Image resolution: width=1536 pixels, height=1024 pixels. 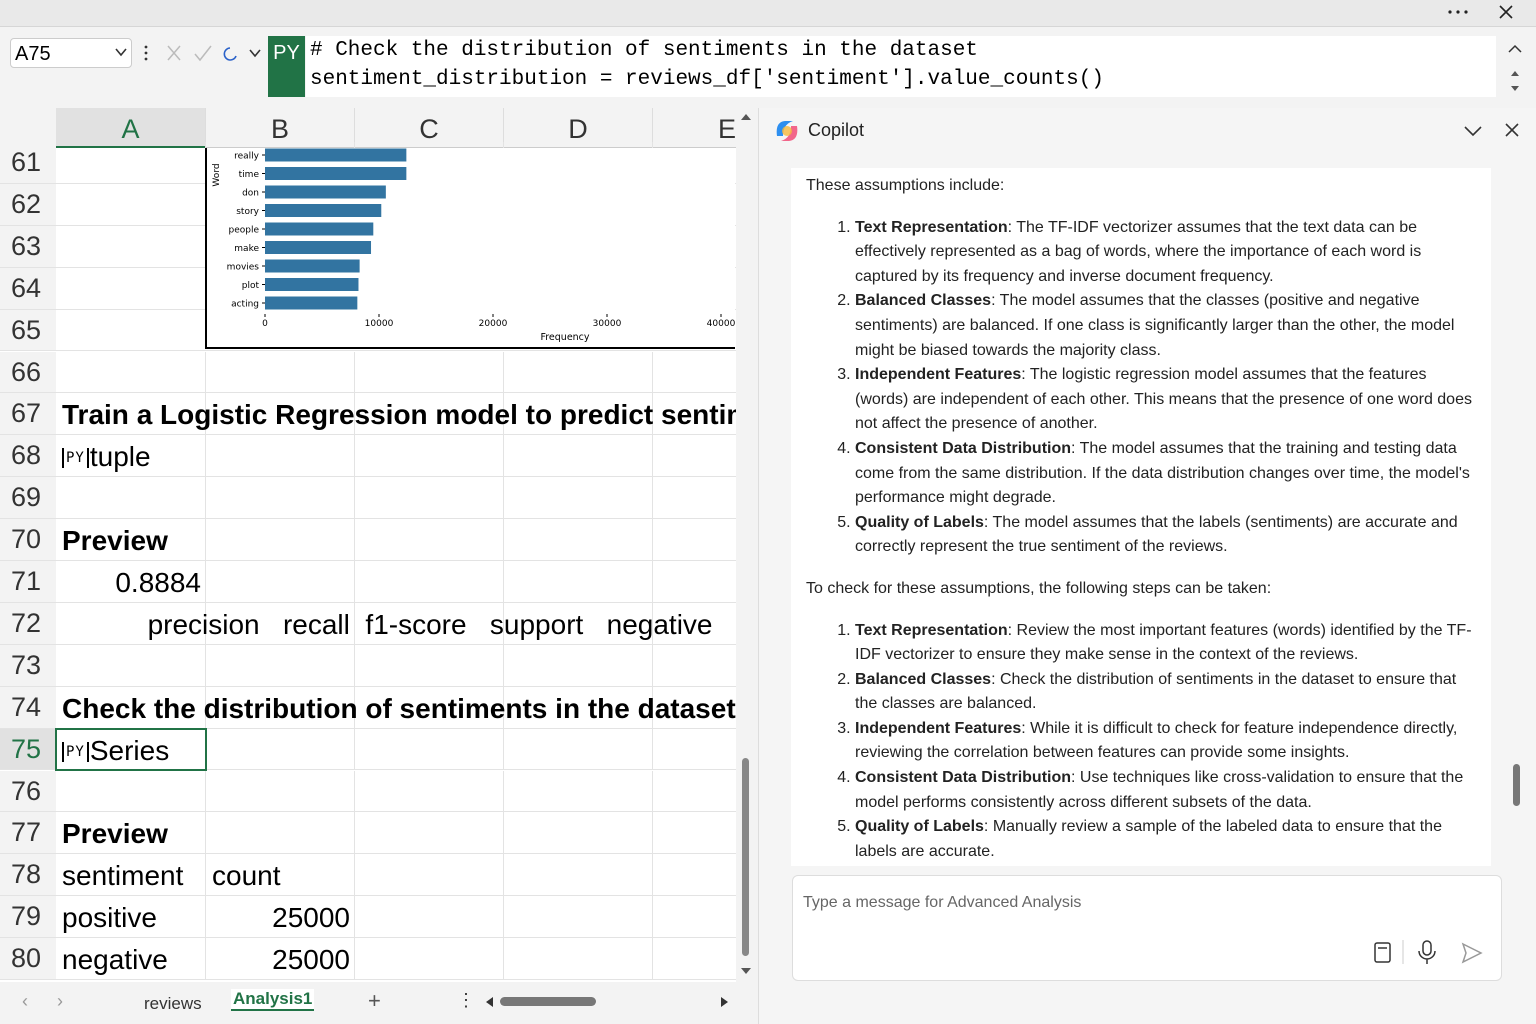 What do you see at coordinates (1517, 784) in the screenshot?
I see `copilot-scrollbar` at bounding box center [1517, 784].